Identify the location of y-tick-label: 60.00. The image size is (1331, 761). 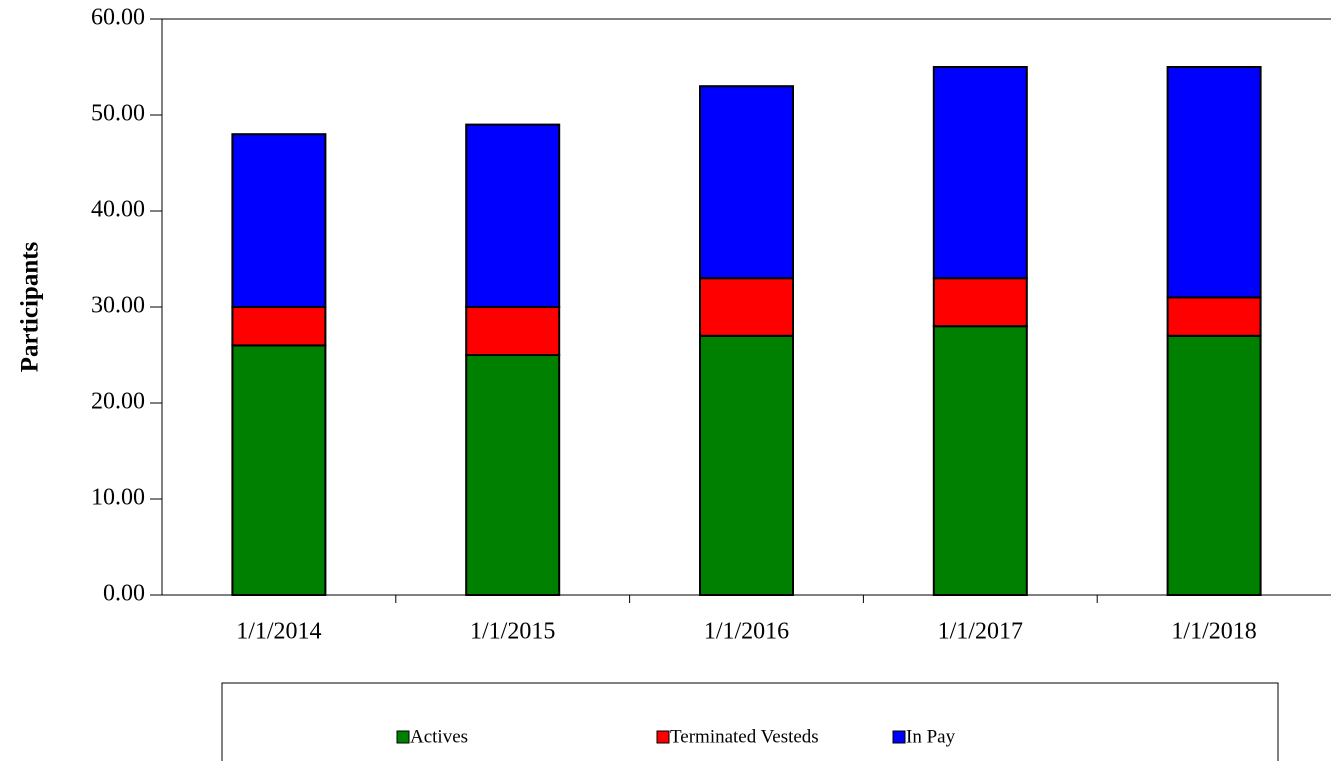
(118, 18).